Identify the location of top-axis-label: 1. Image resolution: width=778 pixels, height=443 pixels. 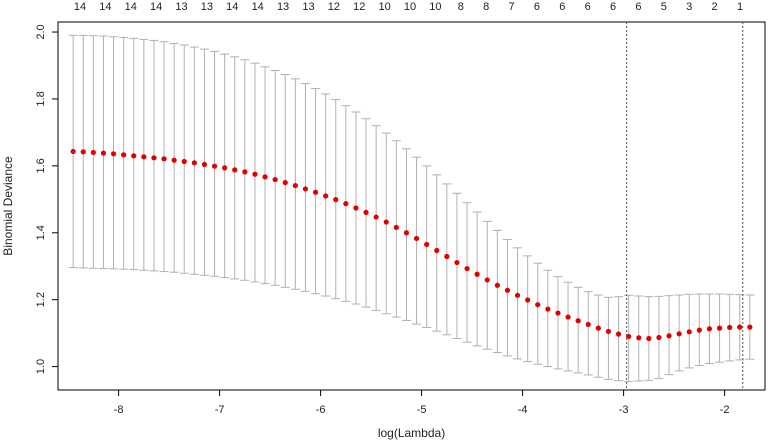
(740, 7).